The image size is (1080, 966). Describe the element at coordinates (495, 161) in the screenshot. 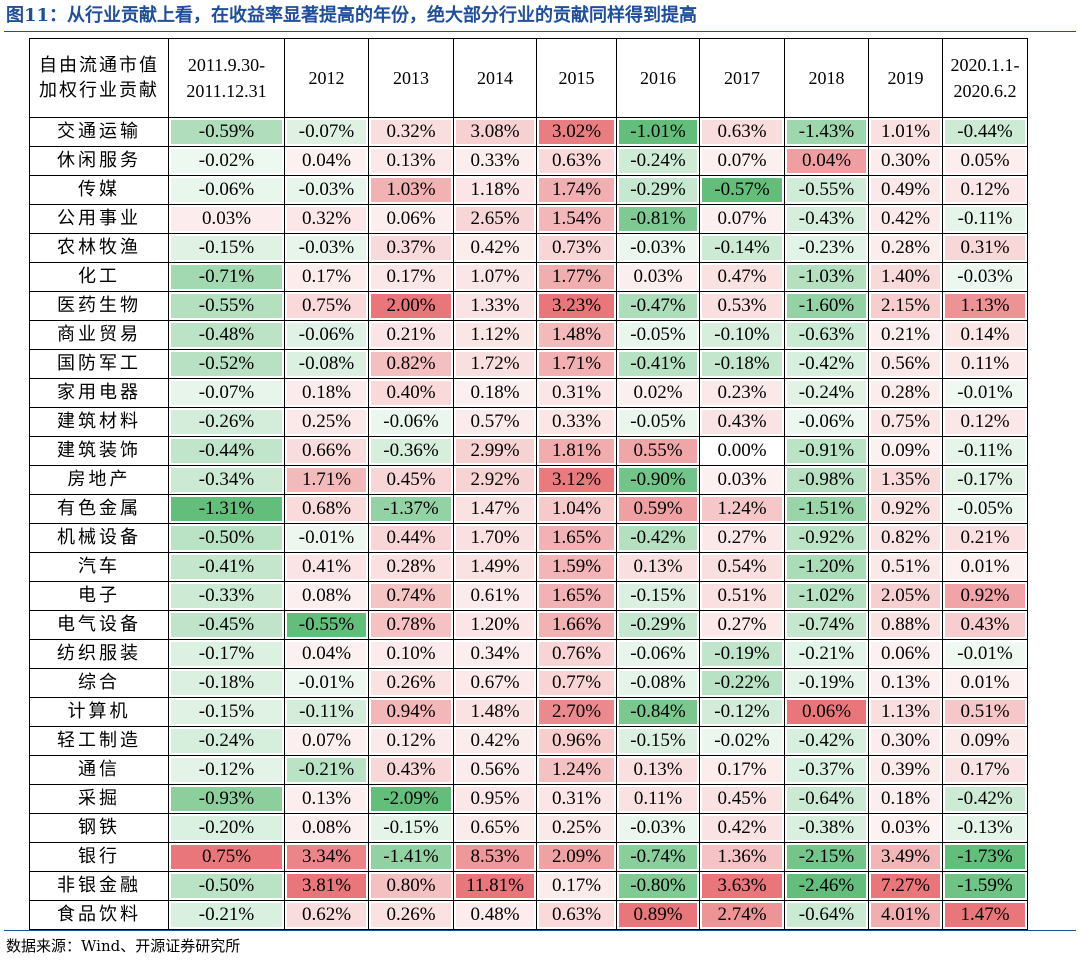

I see `contribution-value: 0.33%` at that location.